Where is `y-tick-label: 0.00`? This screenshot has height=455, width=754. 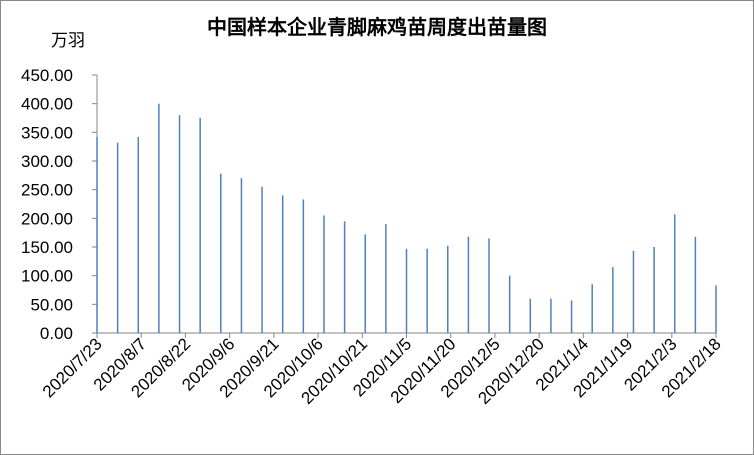 y-tick-label: 0.00 is located at coordinates (56, 333).